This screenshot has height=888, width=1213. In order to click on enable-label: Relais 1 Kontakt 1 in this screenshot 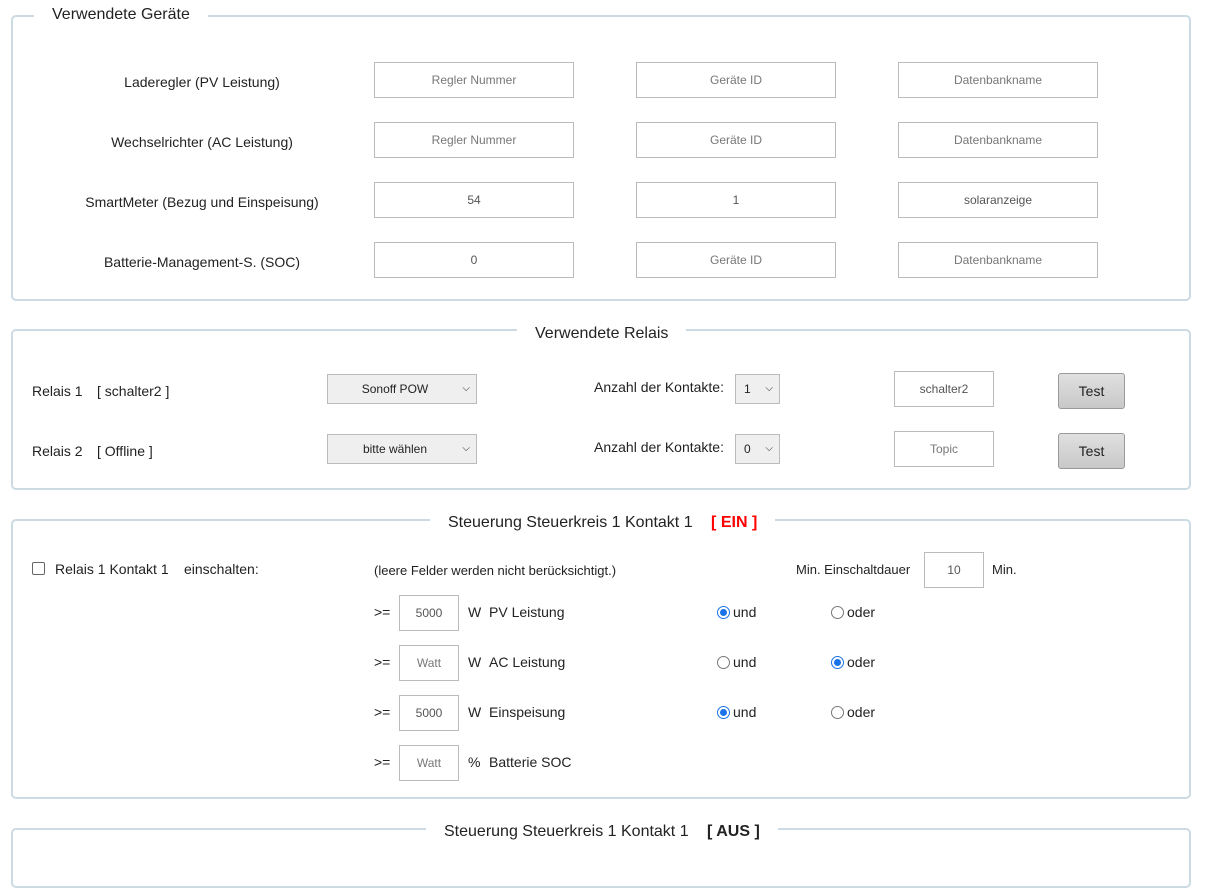, I will do `click(112, 569)`.